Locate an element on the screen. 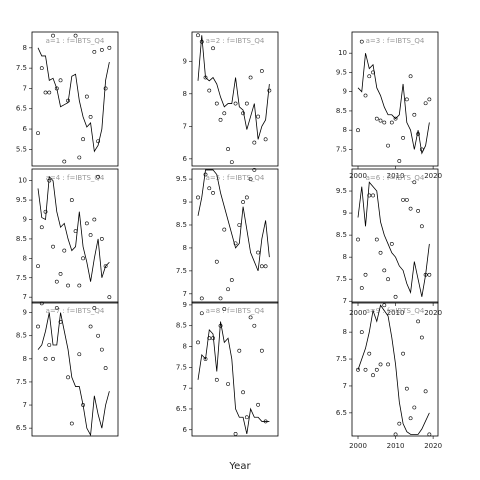  x-tick-label: 2020 is located at coordinates (433, 446).